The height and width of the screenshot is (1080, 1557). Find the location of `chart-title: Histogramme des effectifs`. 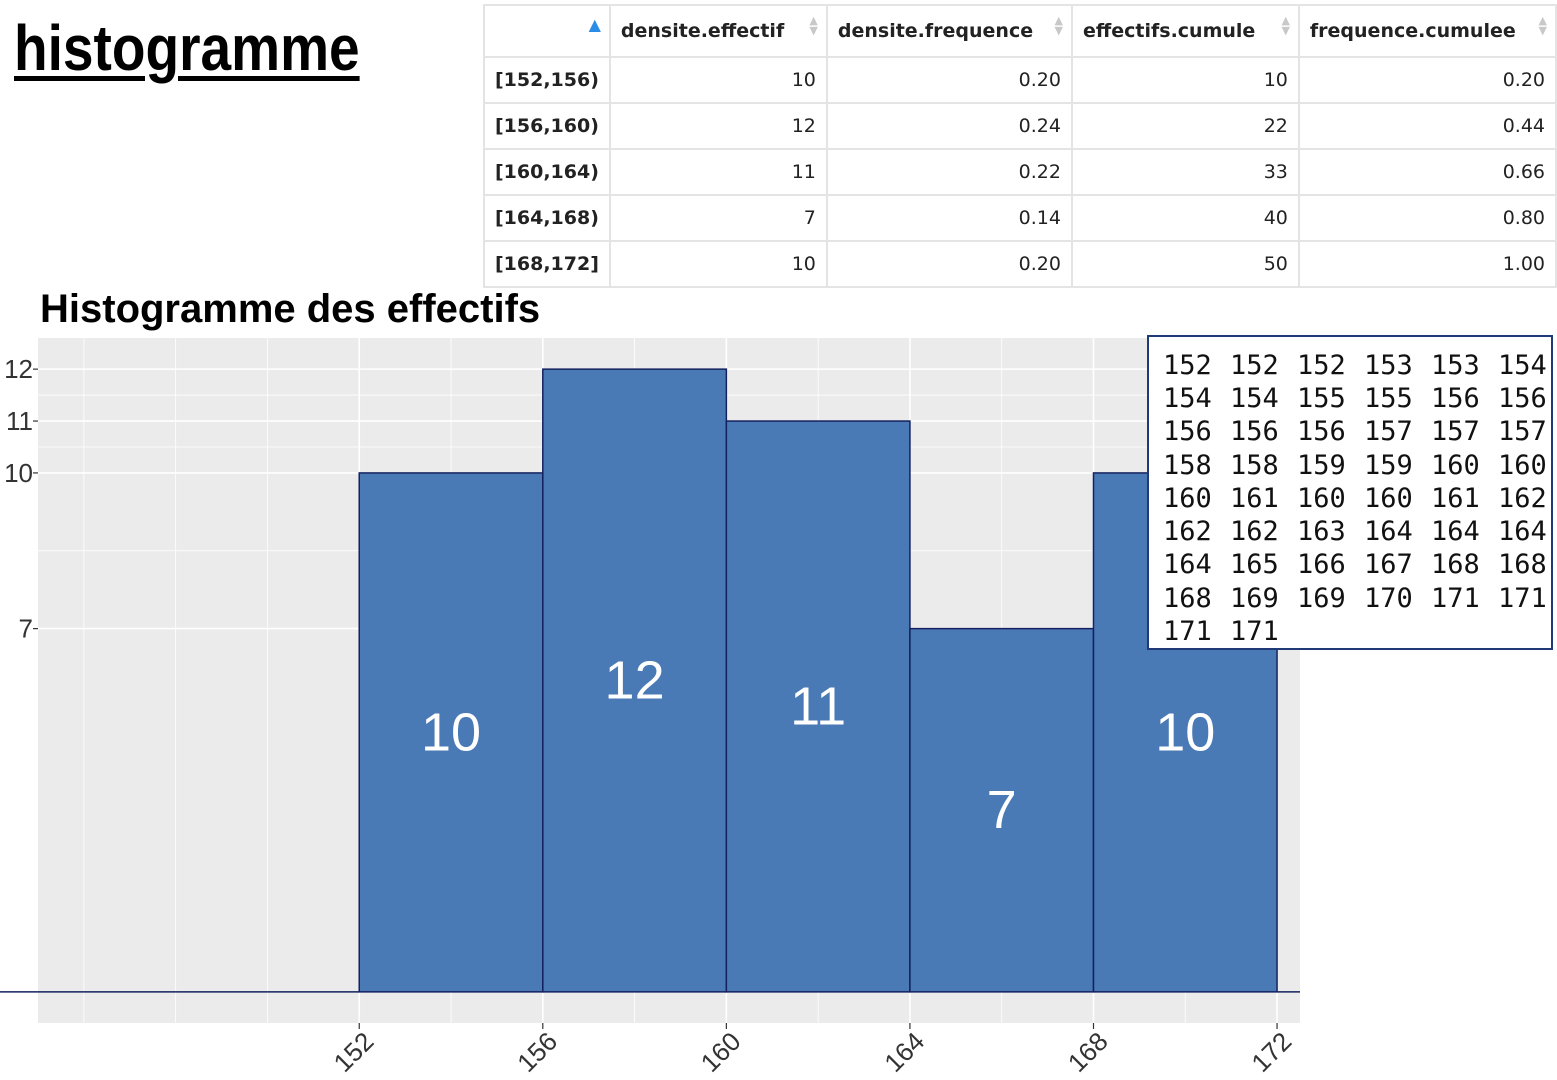

chart-title: Histogramme des effectifs is located at coordinates (290, 309).